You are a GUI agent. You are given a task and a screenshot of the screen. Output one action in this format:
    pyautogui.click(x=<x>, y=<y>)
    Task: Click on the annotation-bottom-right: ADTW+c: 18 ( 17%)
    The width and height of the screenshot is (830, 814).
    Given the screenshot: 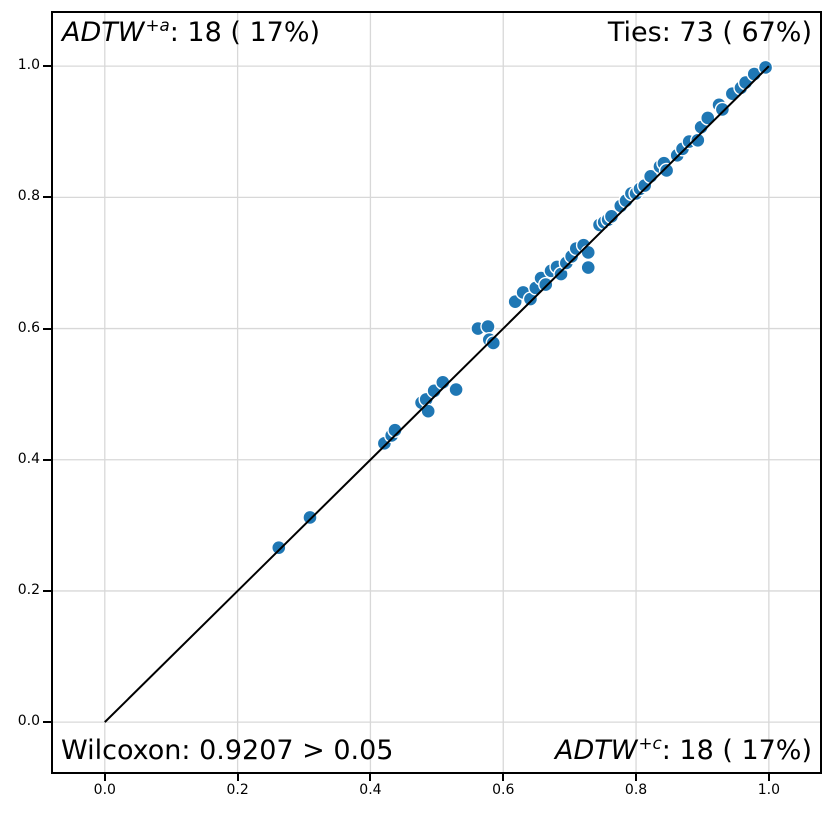 What is the action you would take?
    pyautogui.click(x=683, y=750)
    